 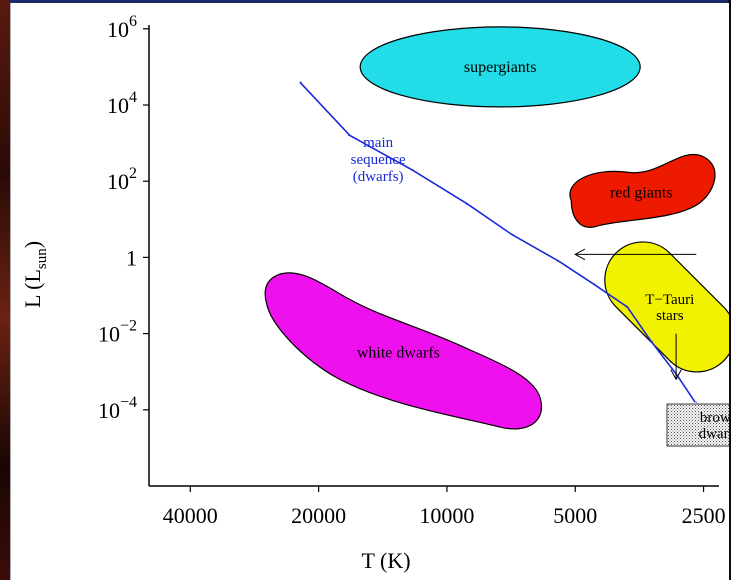 What do you see at coordinates (370, 1) in the screenshot?
I see `window-frame-top` at bounding box center [370, 1].